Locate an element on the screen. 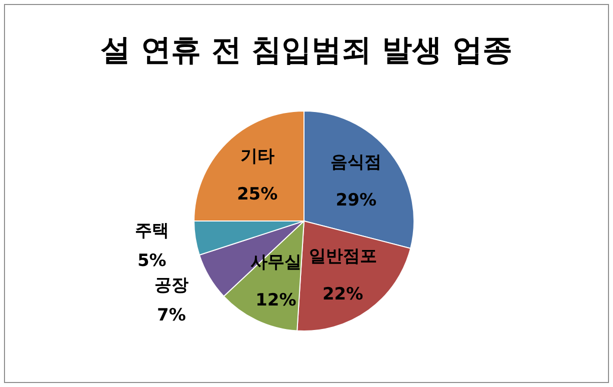 The width and height of the screenshot is (613, 387). data-label: 29% is located at coordinates (356, 200).